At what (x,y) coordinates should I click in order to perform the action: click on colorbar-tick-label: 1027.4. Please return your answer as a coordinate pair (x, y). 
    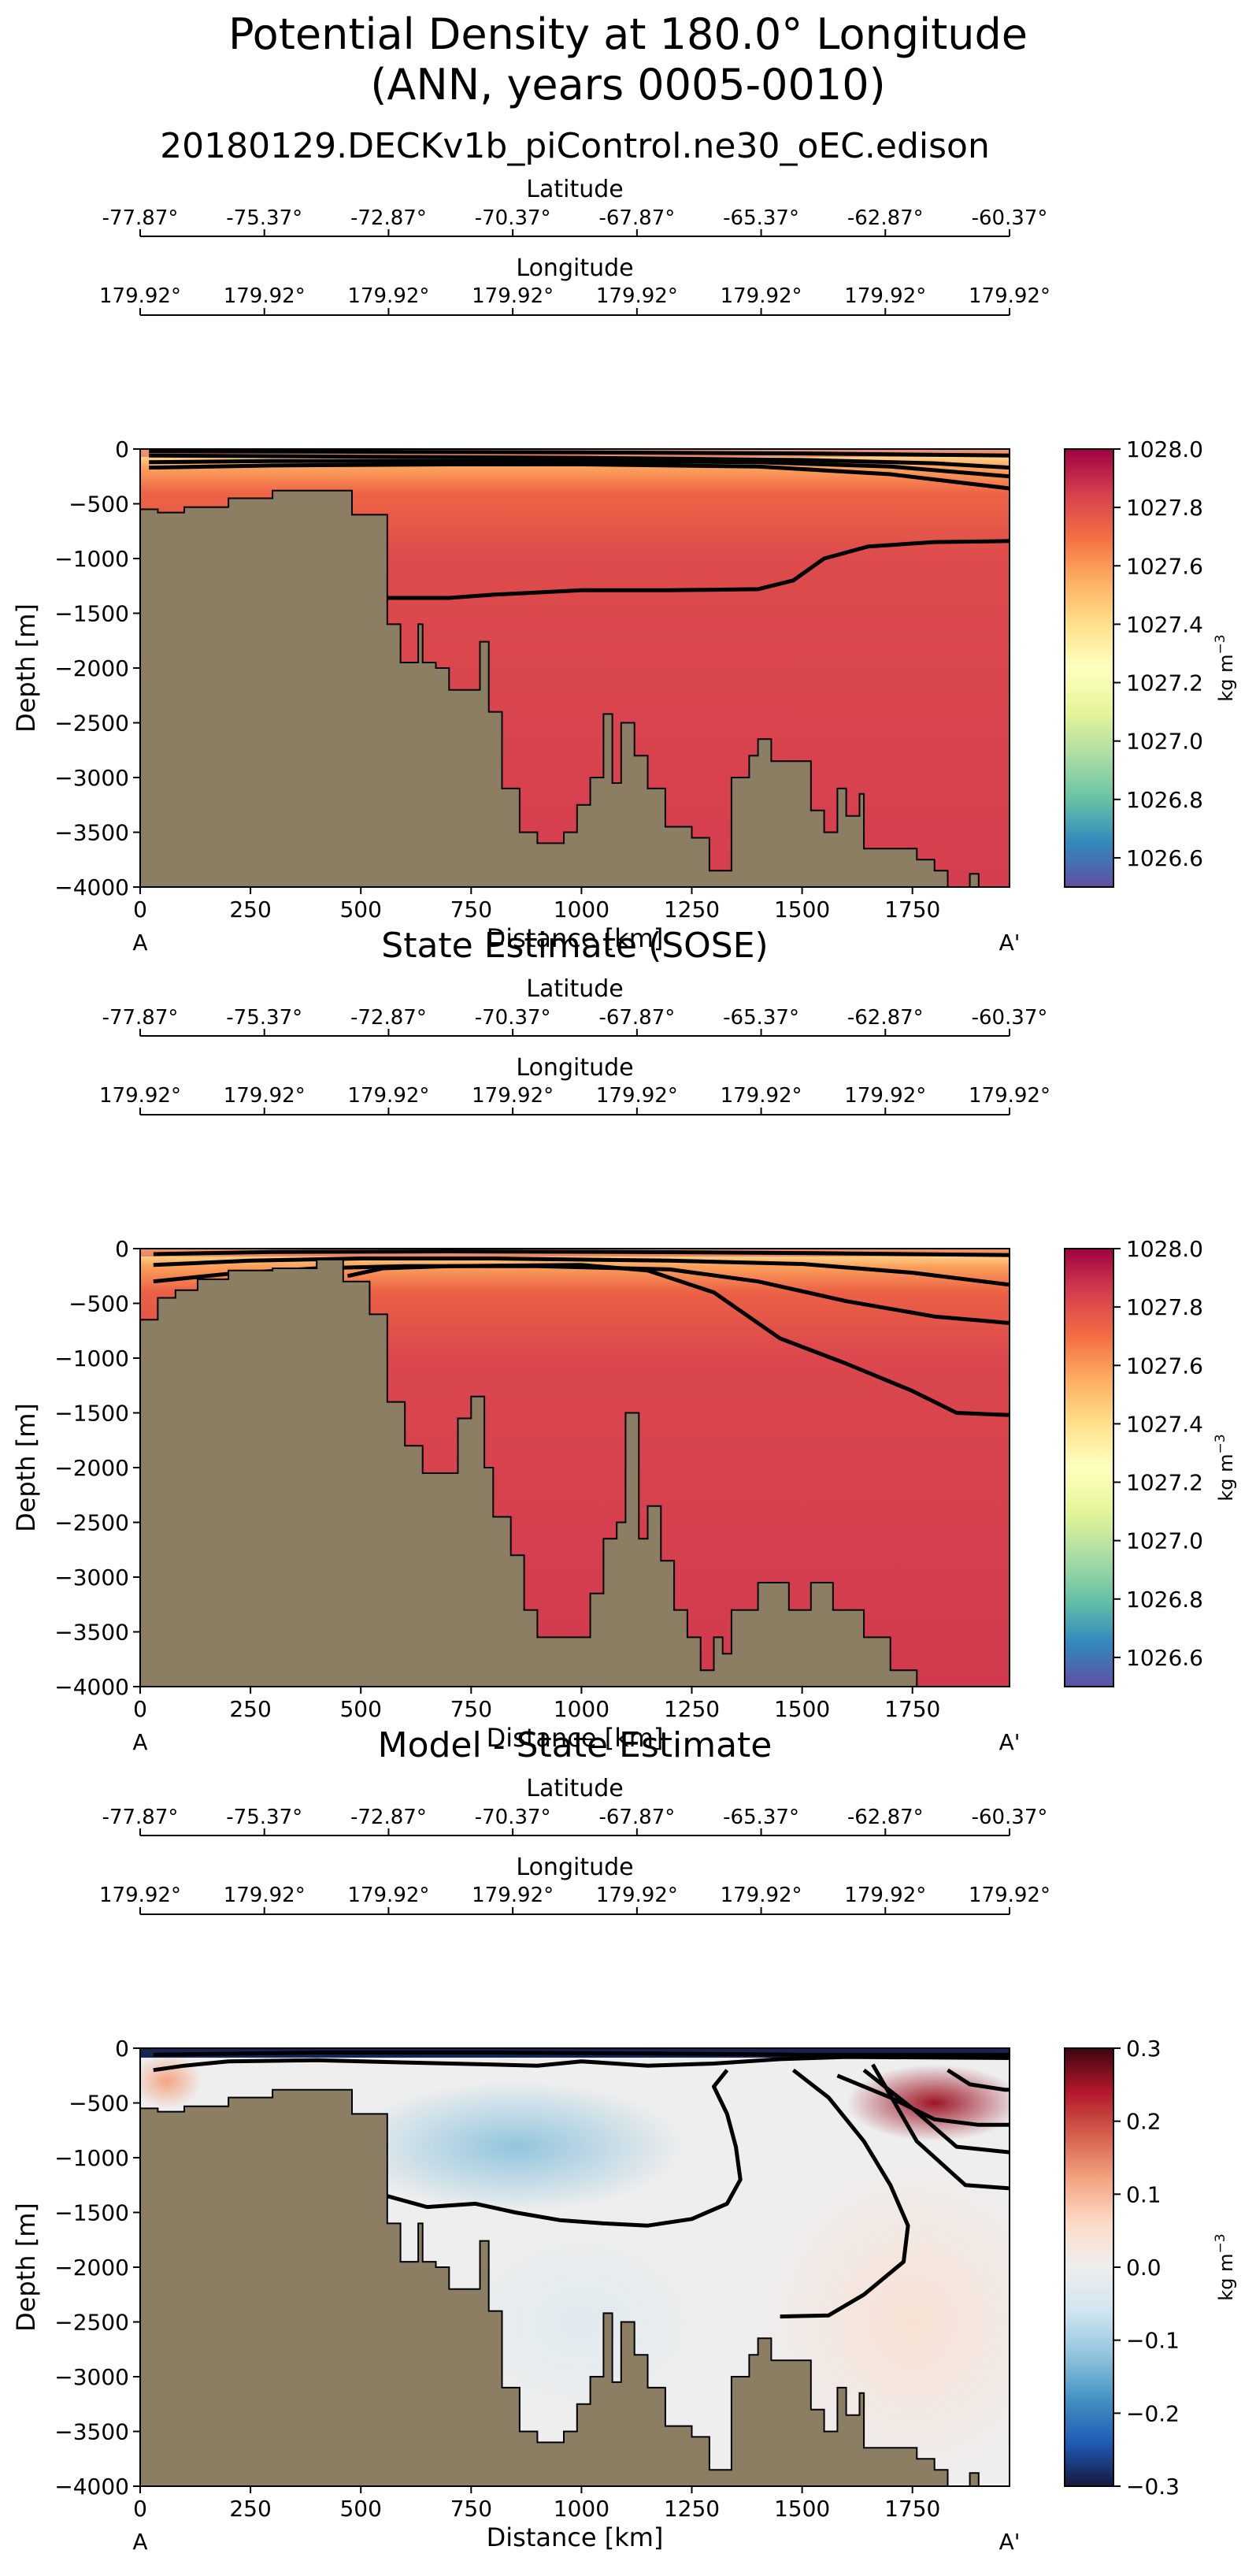
    Looking at the image, I should click on (1164, 624).